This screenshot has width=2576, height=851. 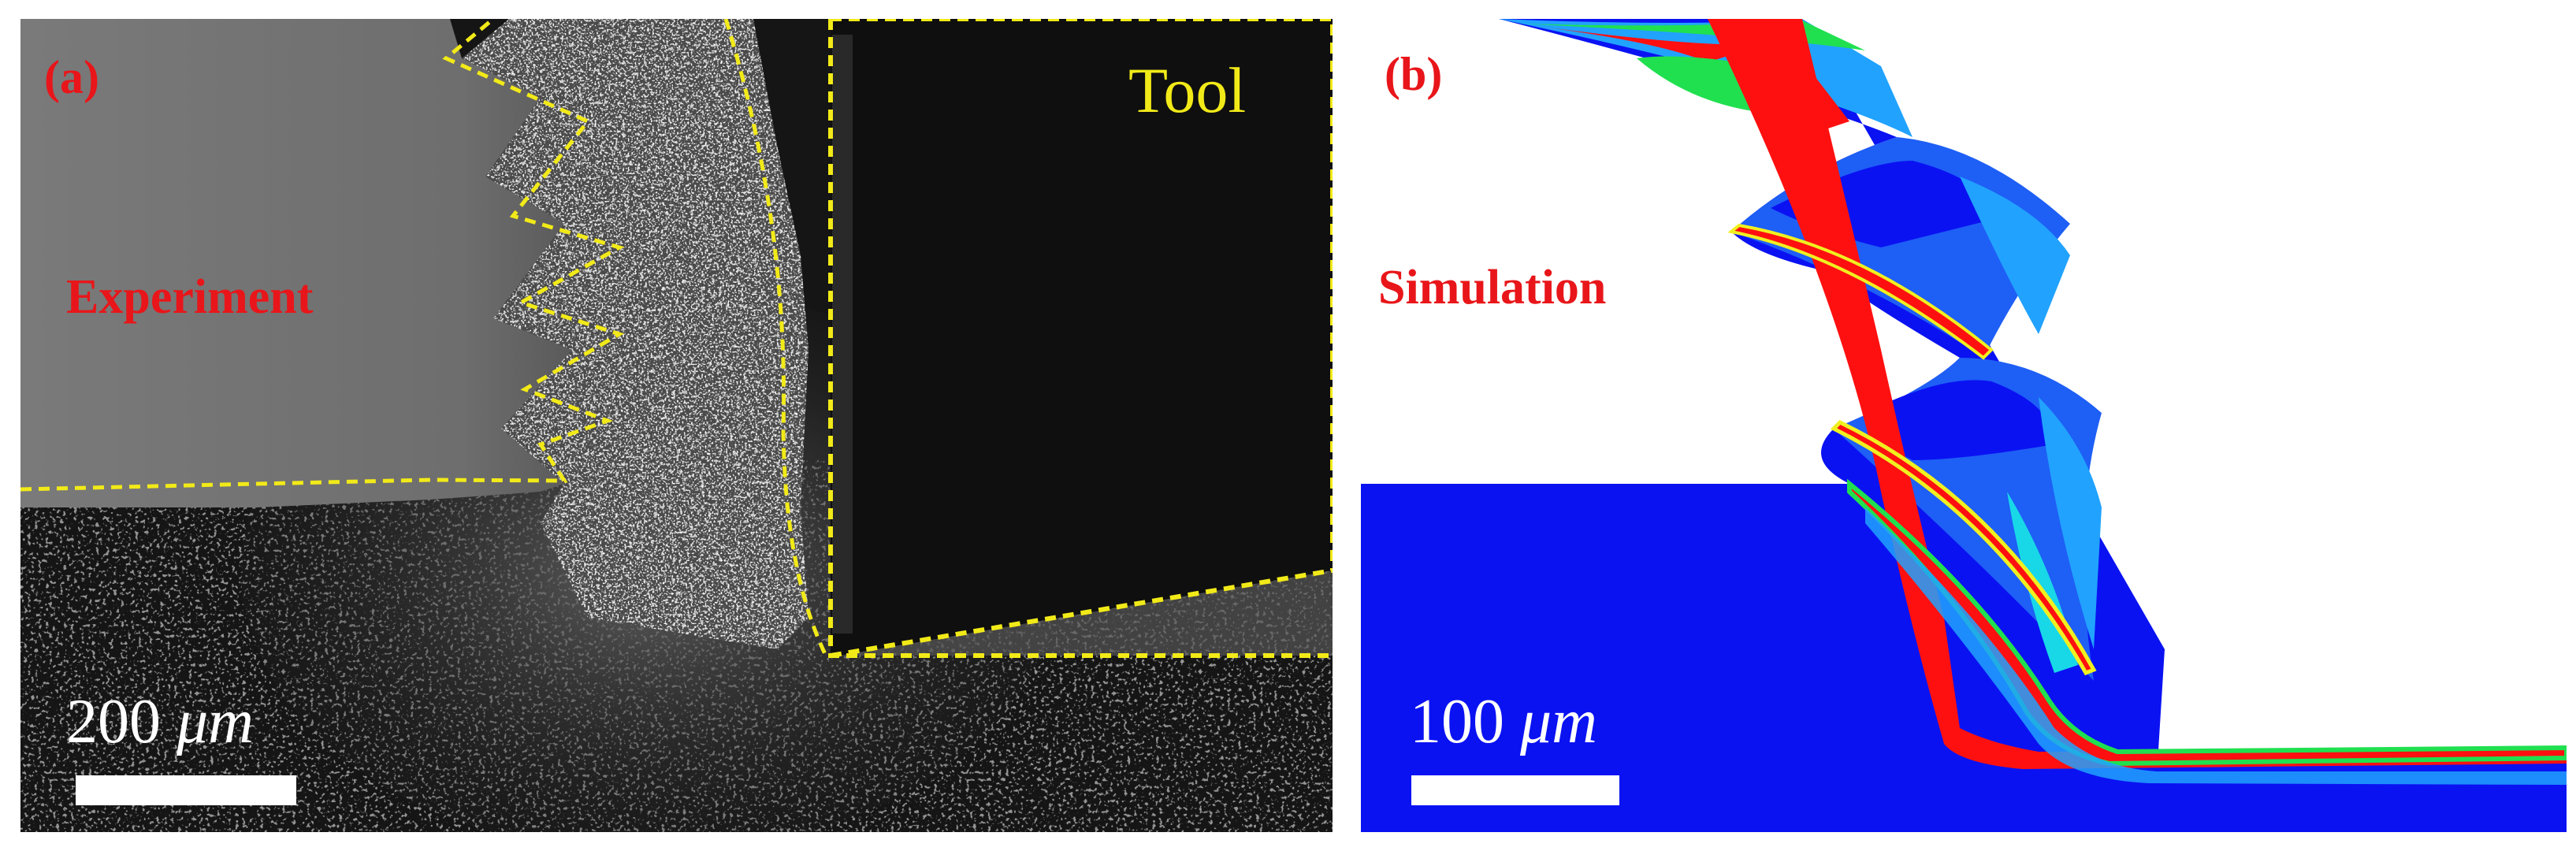 I want to click on tool-label: Tool, so click(x=1187, y=90).